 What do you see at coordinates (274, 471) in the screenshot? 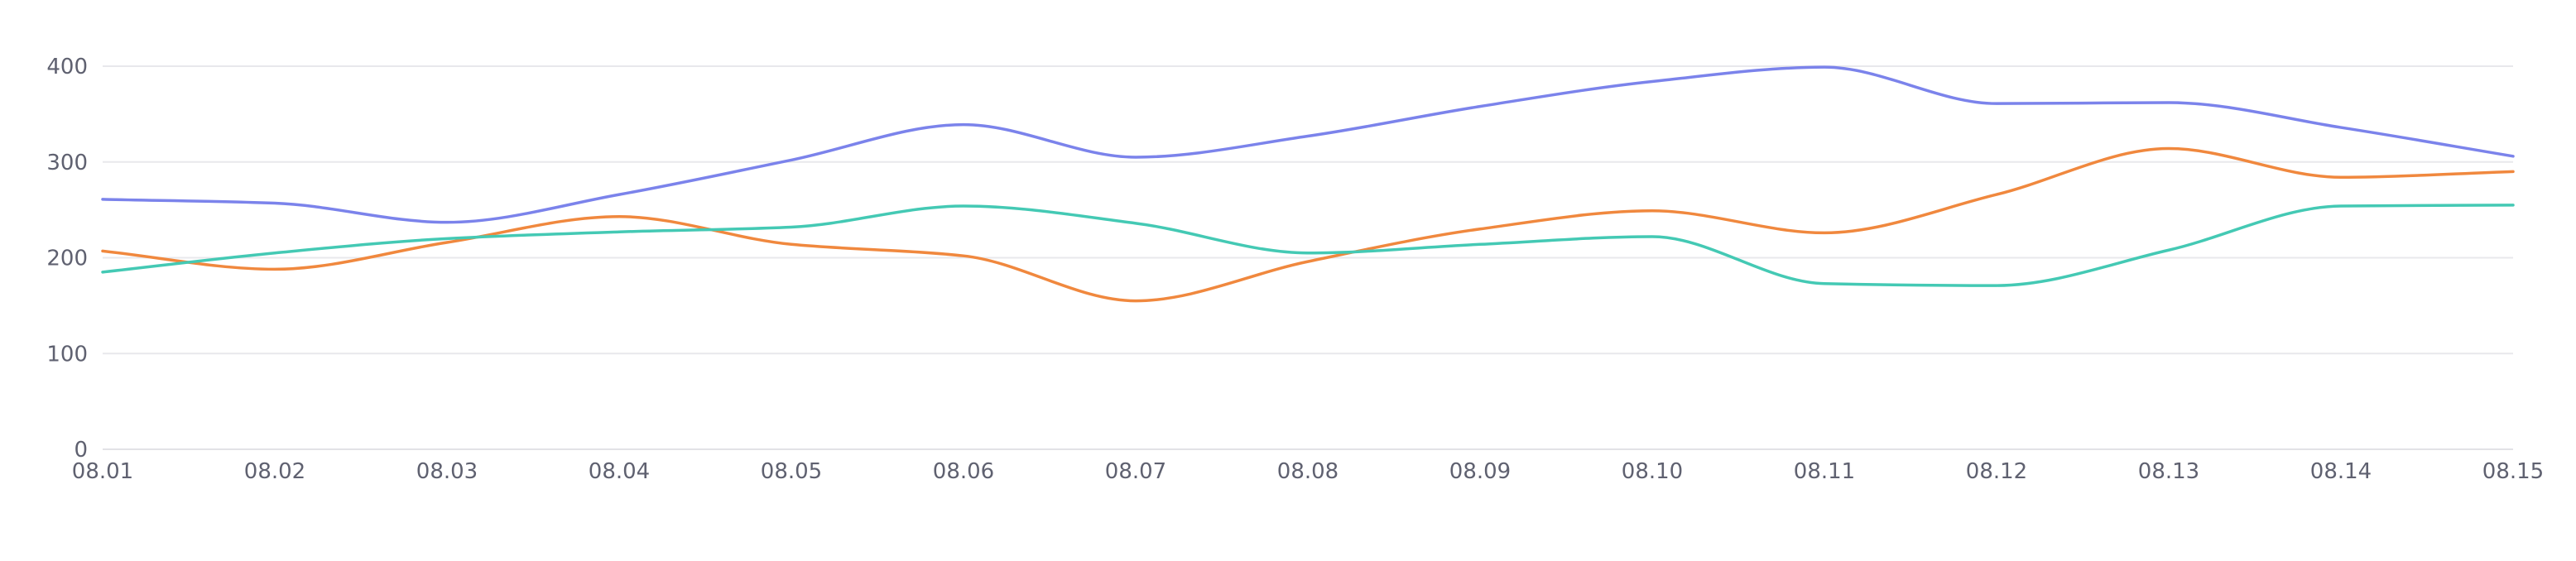
I see `x-tick-label: 08.02` at bounding box center [274, 471].